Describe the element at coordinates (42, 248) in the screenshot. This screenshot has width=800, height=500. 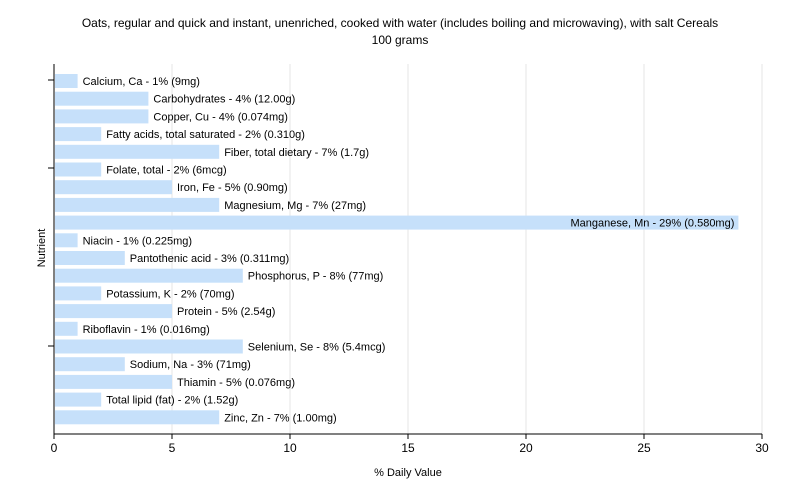
I see `y-axis-title: Nutrient` at that location.